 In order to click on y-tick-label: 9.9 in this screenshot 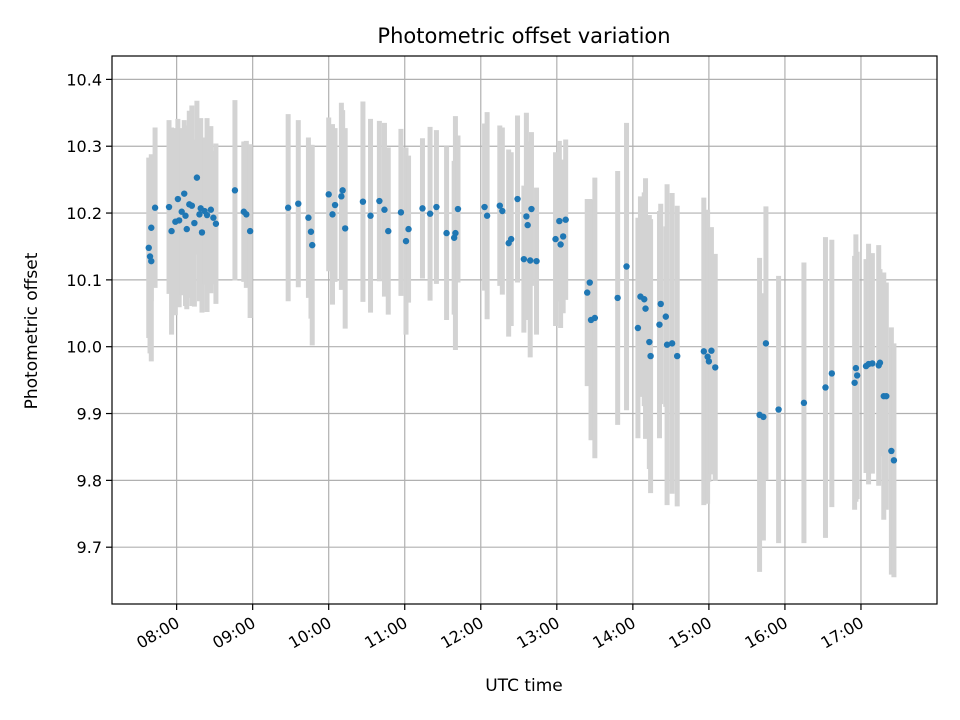, I will do `click(89, 414)`.